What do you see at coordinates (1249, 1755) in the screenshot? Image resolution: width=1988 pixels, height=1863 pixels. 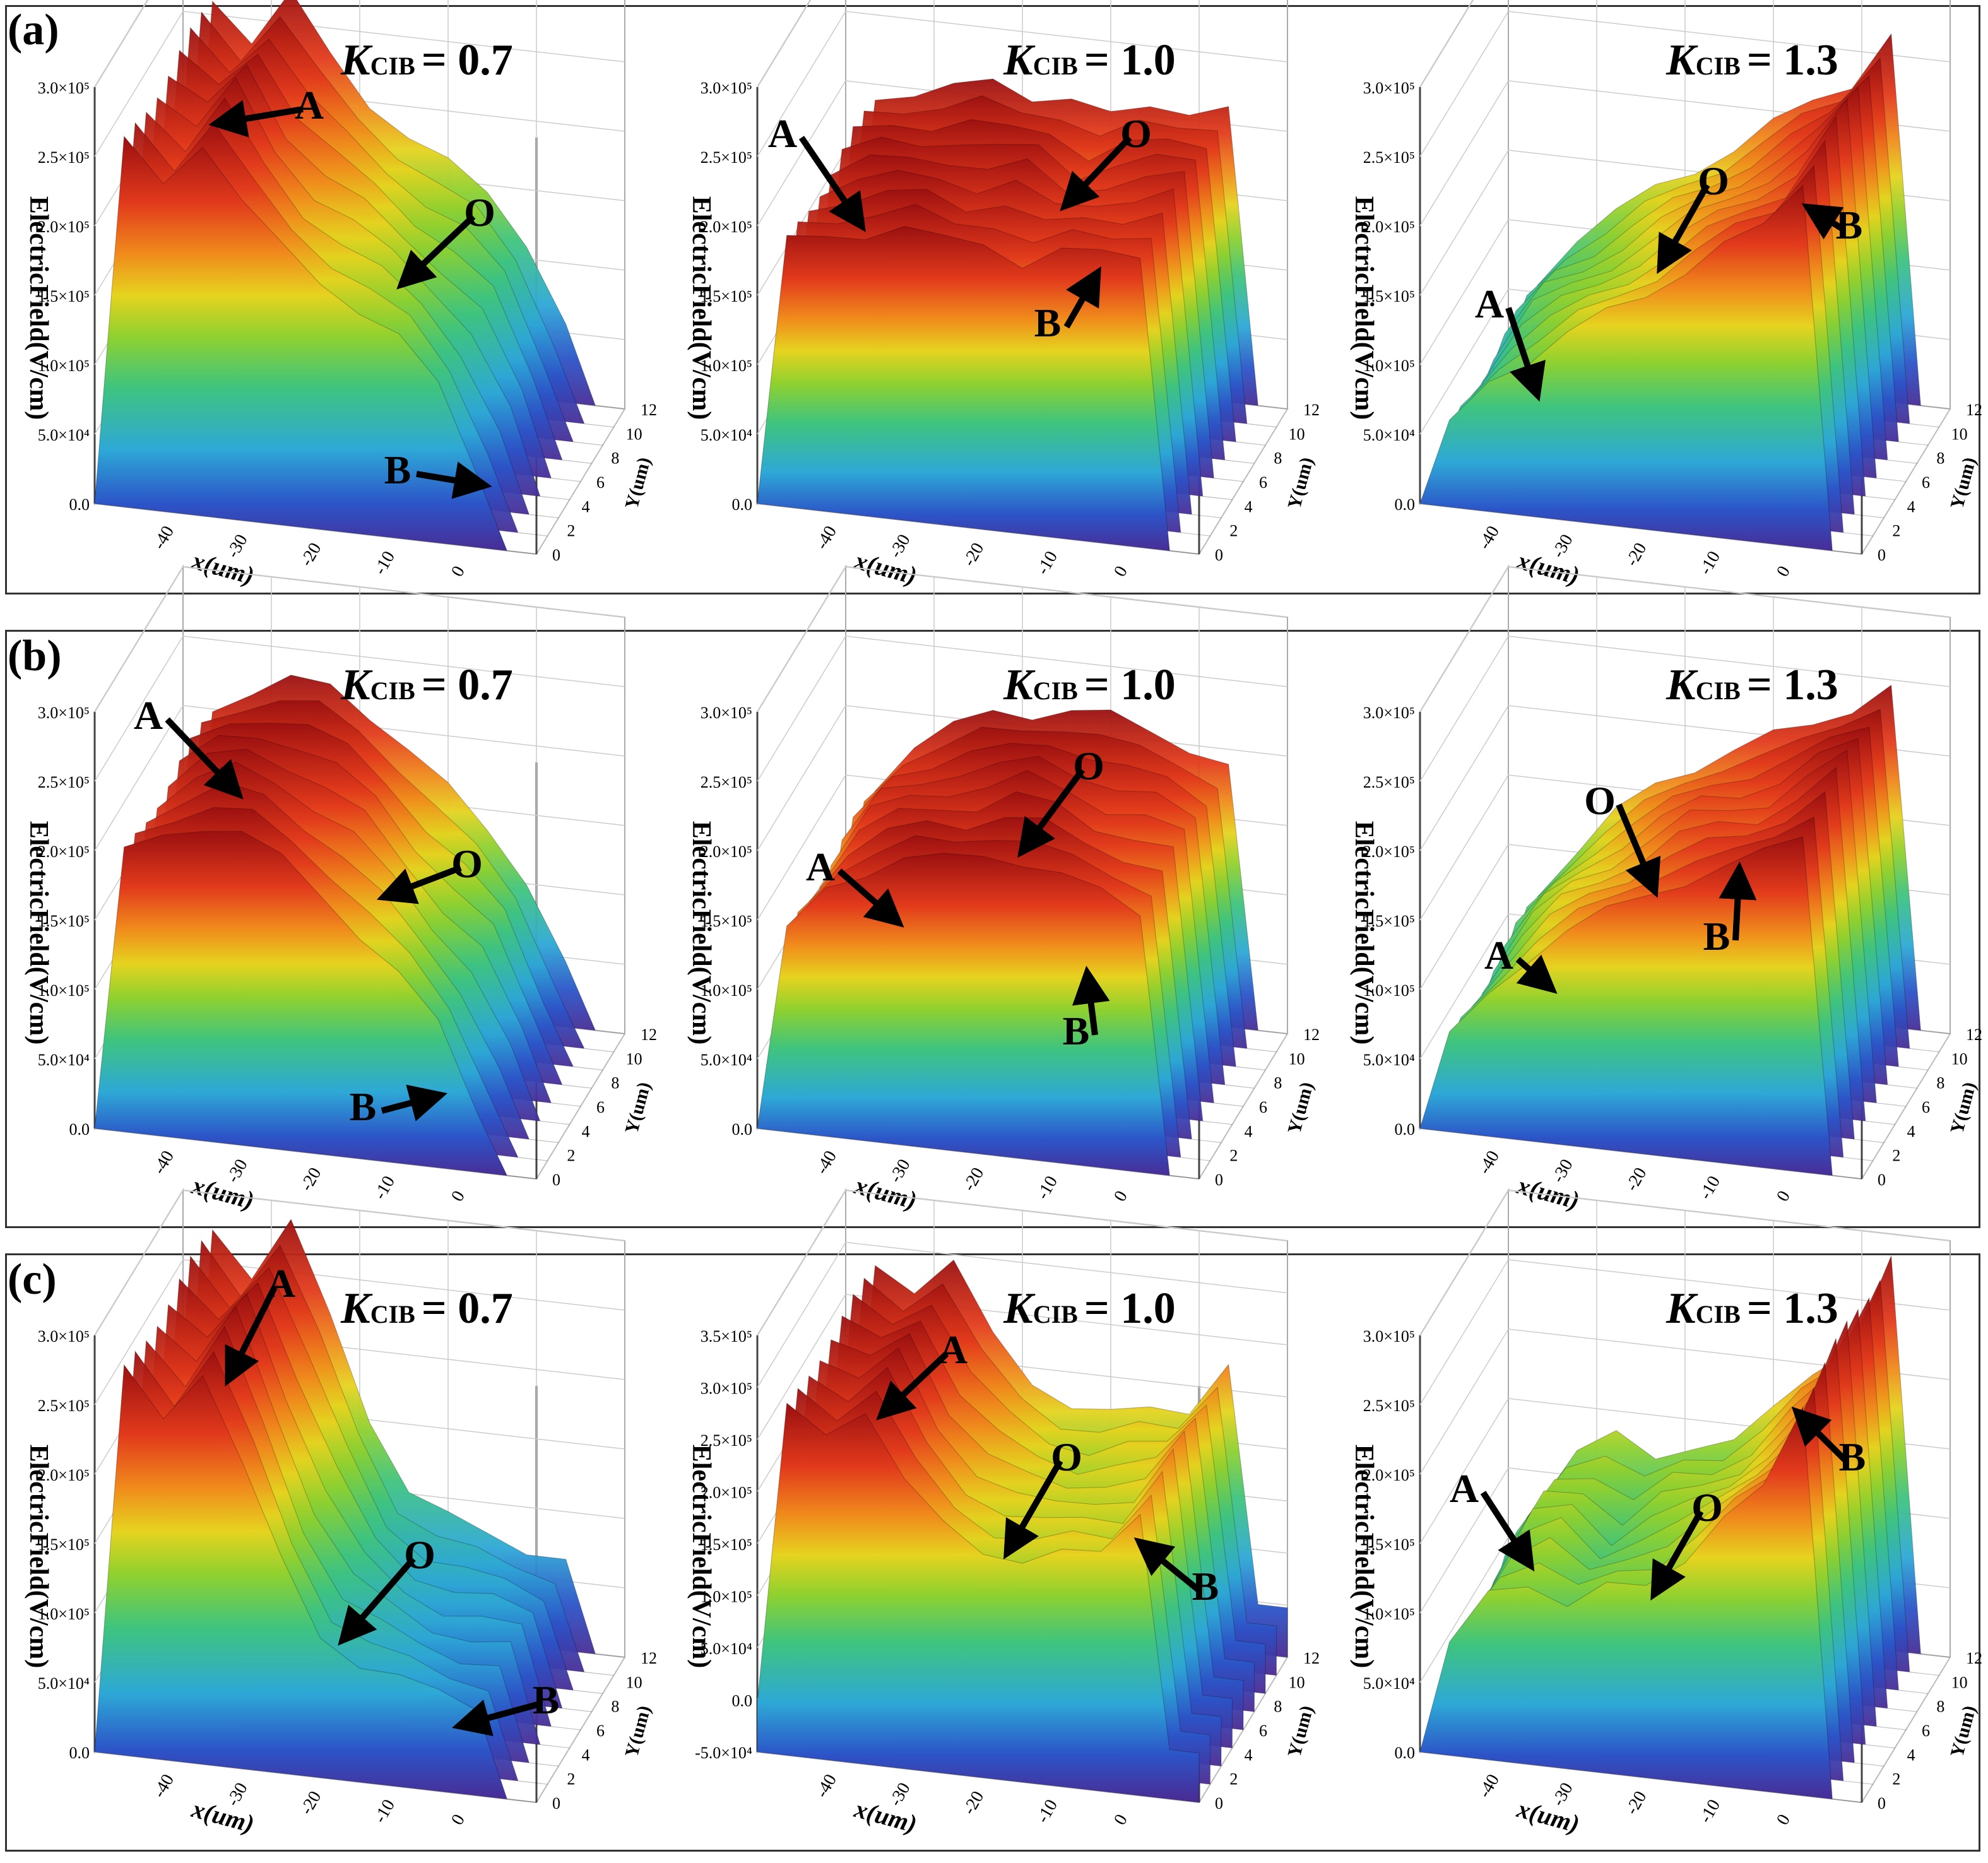 I see `r2c1-y-tick-label: 4` at bounding box center [1249, 1755].